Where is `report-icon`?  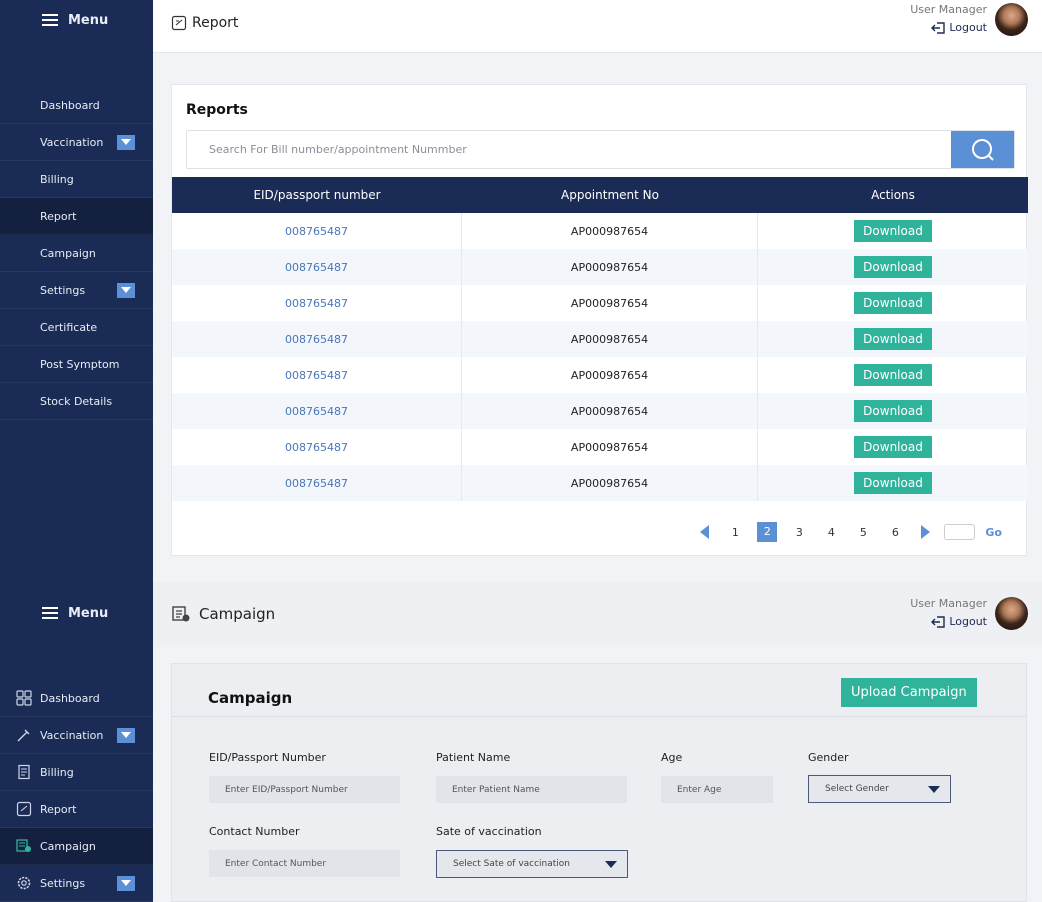 report-icon is located at coordinates (24, 809).